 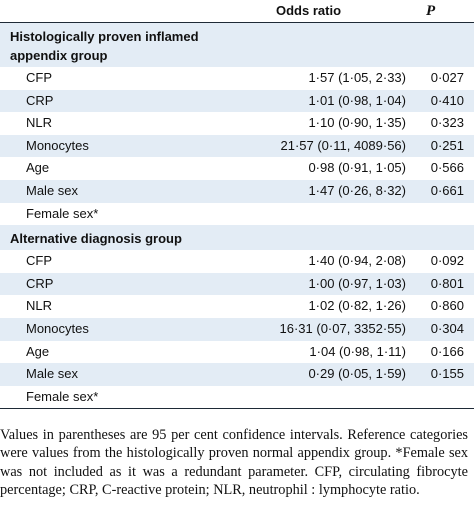 What do you see at coordinates (237, 329) in the screenshot?
I see `table-row: Monocytes 16·31 (0·07, 3352·55) 0·304` at bounding box center [237, 329].